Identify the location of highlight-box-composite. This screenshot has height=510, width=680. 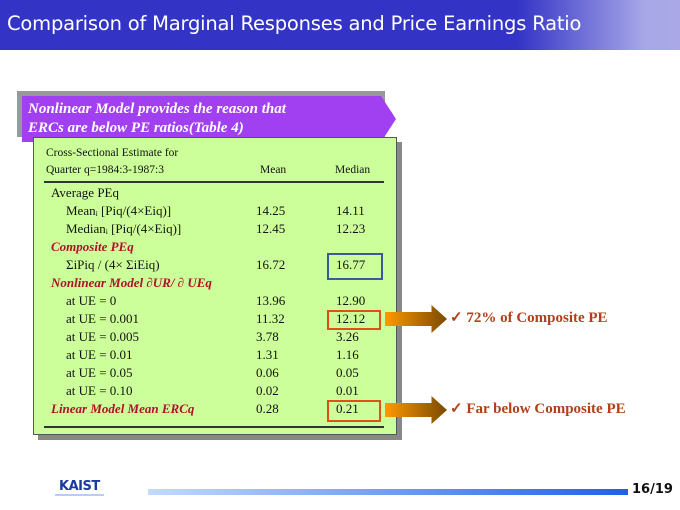
(355, 266).